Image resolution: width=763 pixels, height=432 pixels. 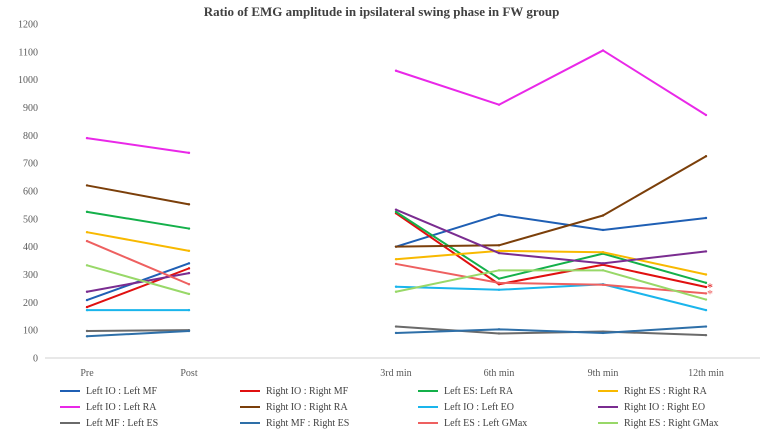 I want to click on legend-item: Left ES: Left RA, so click(x=465, y=391).